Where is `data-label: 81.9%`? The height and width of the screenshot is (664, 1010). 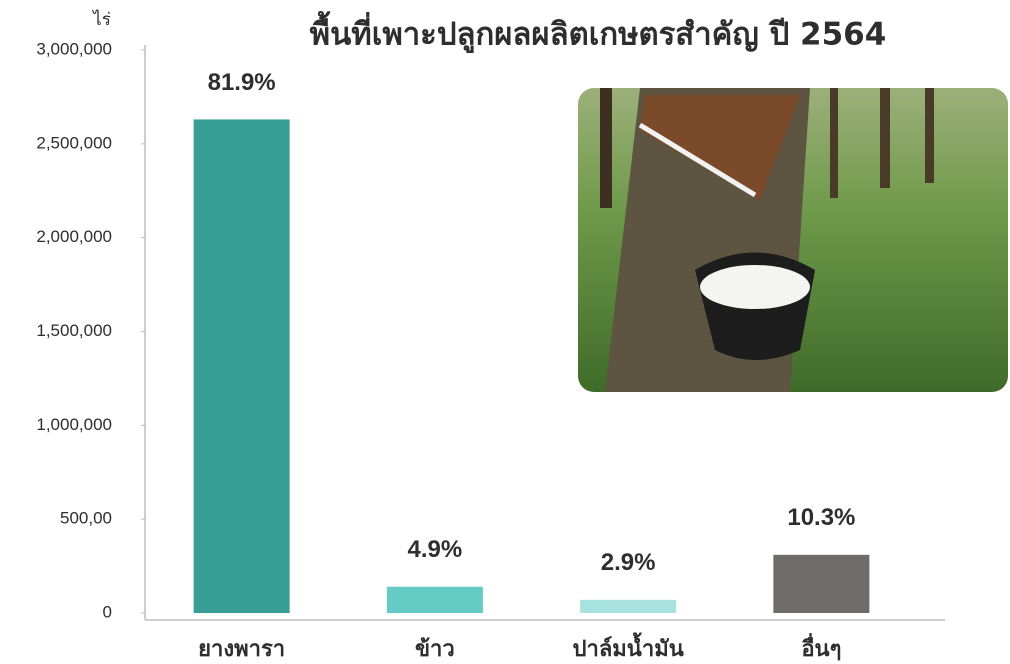
data-label: 81.9% is located at coordinates (242, 82).